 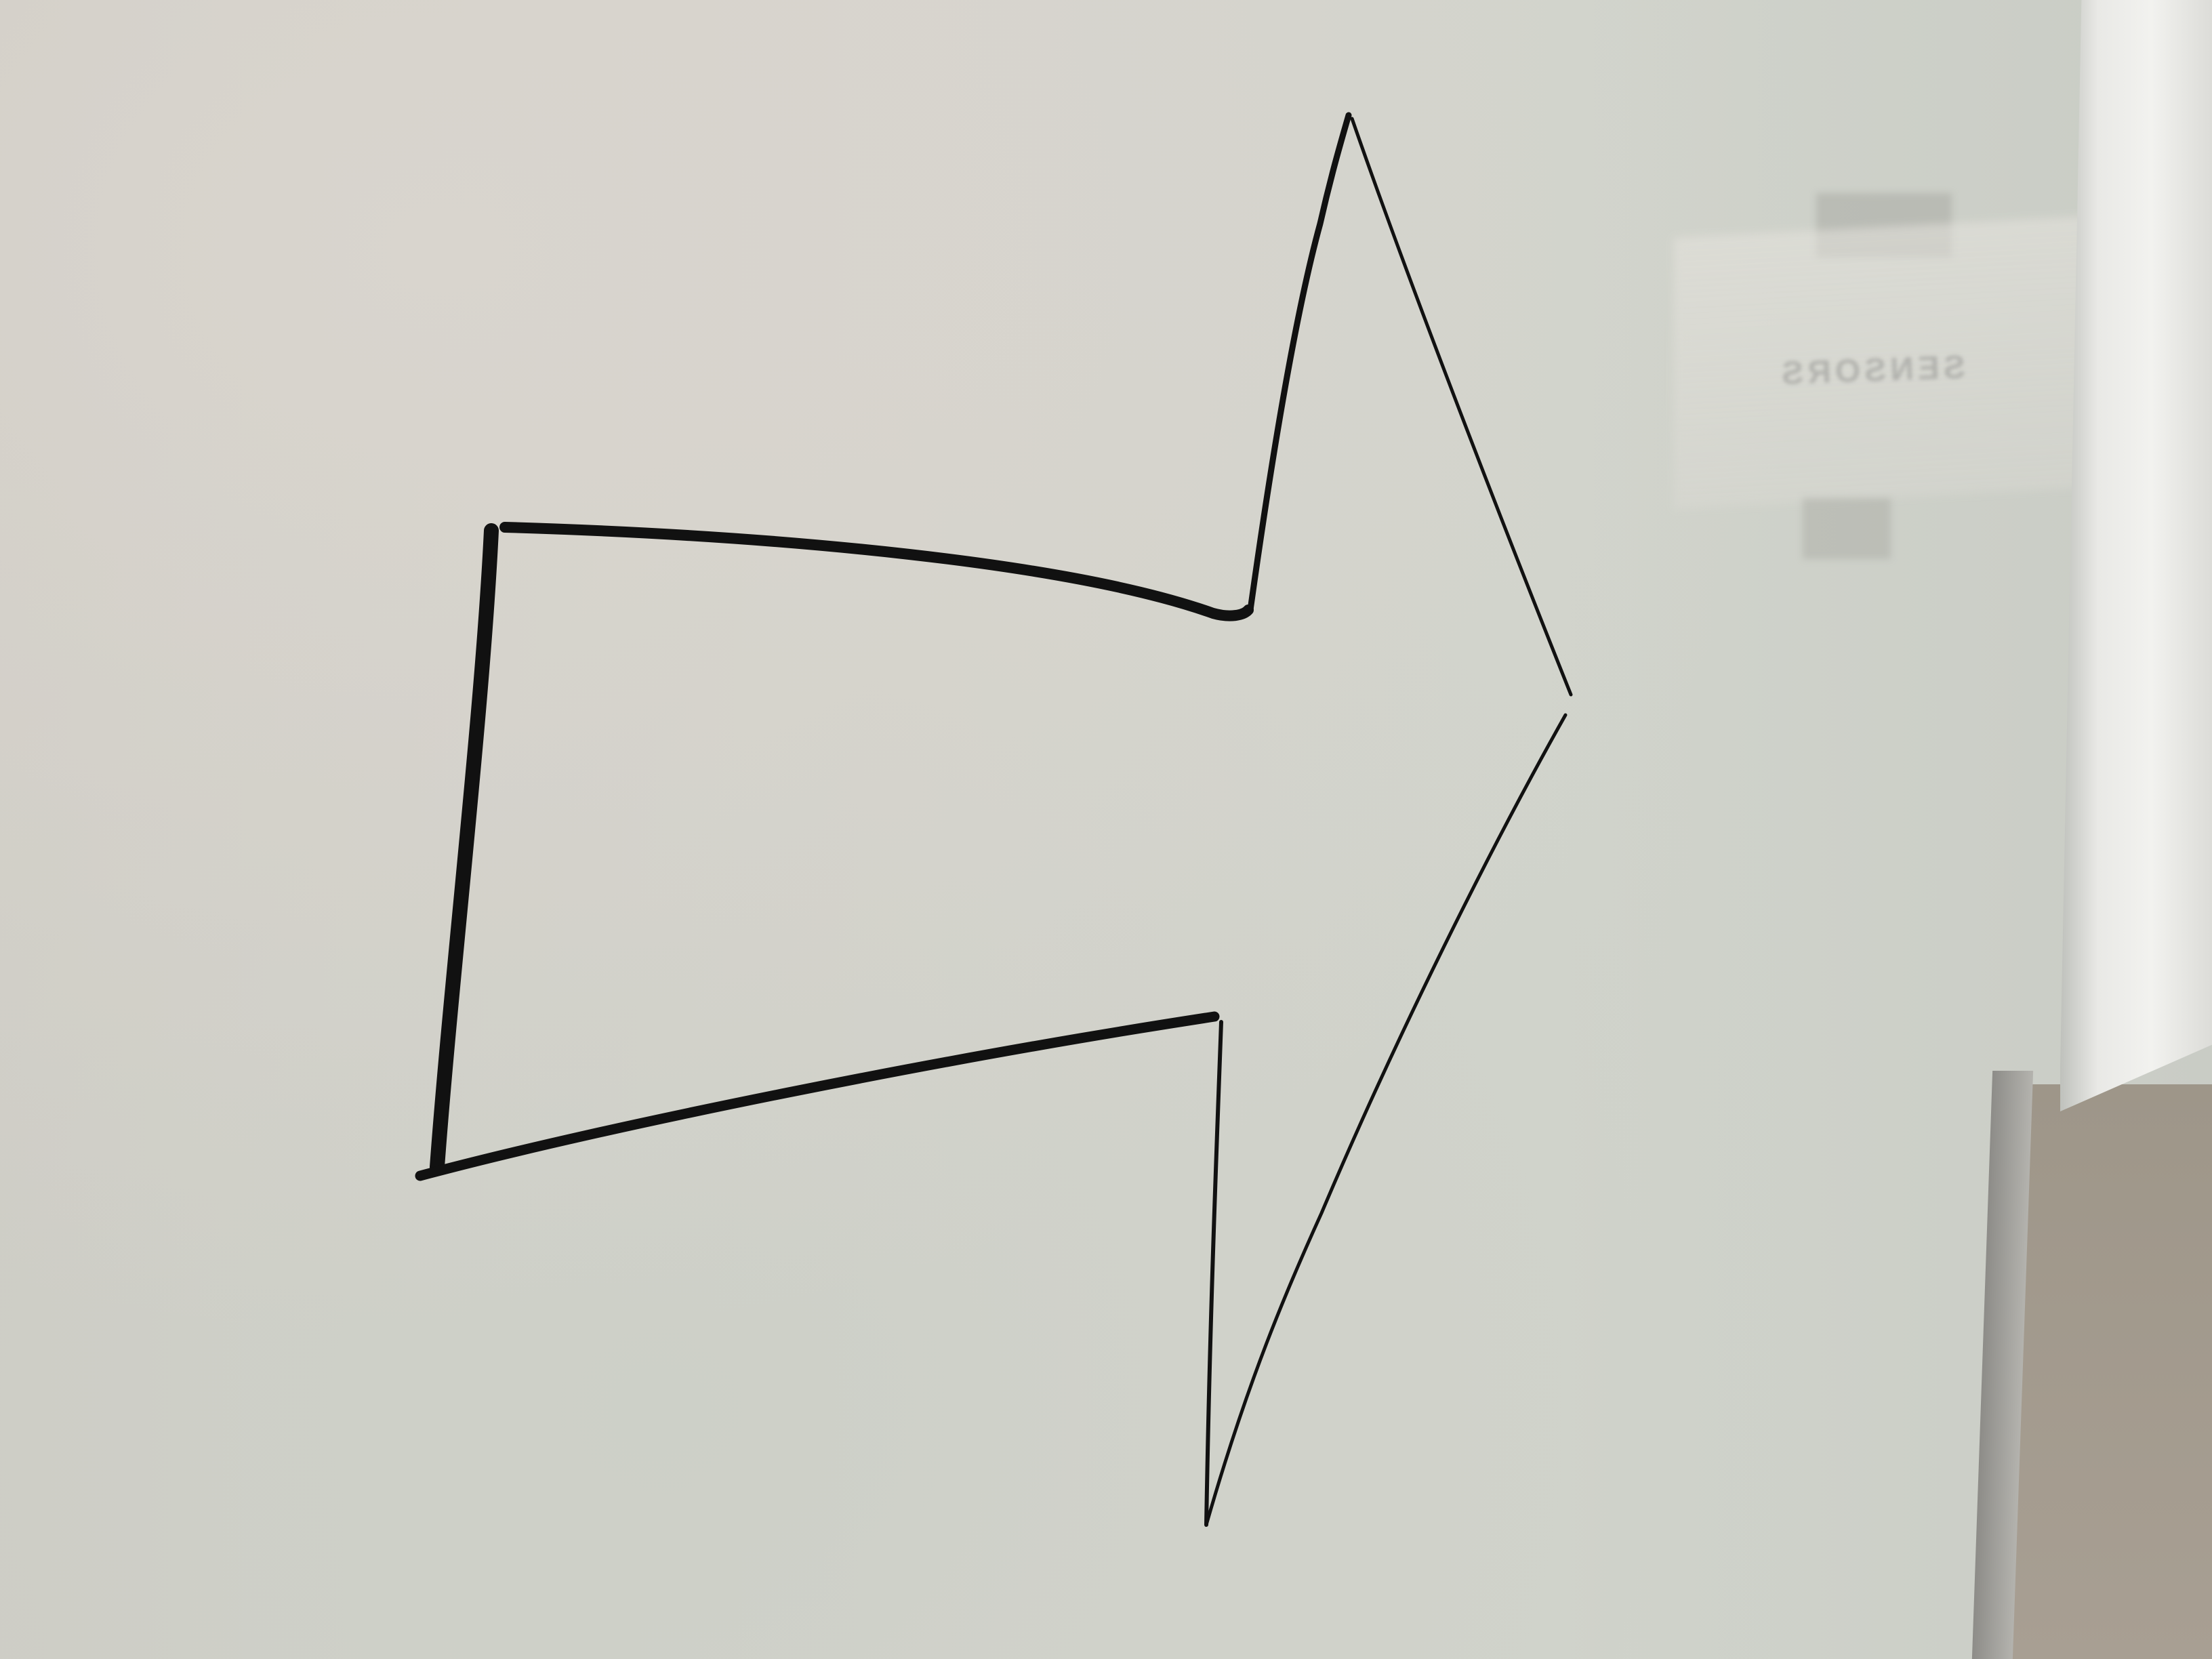 What do you see at coordinates (465, 848) in the screenshot?
I see `arrow-tail-edge` at bounding box center [465, 848].